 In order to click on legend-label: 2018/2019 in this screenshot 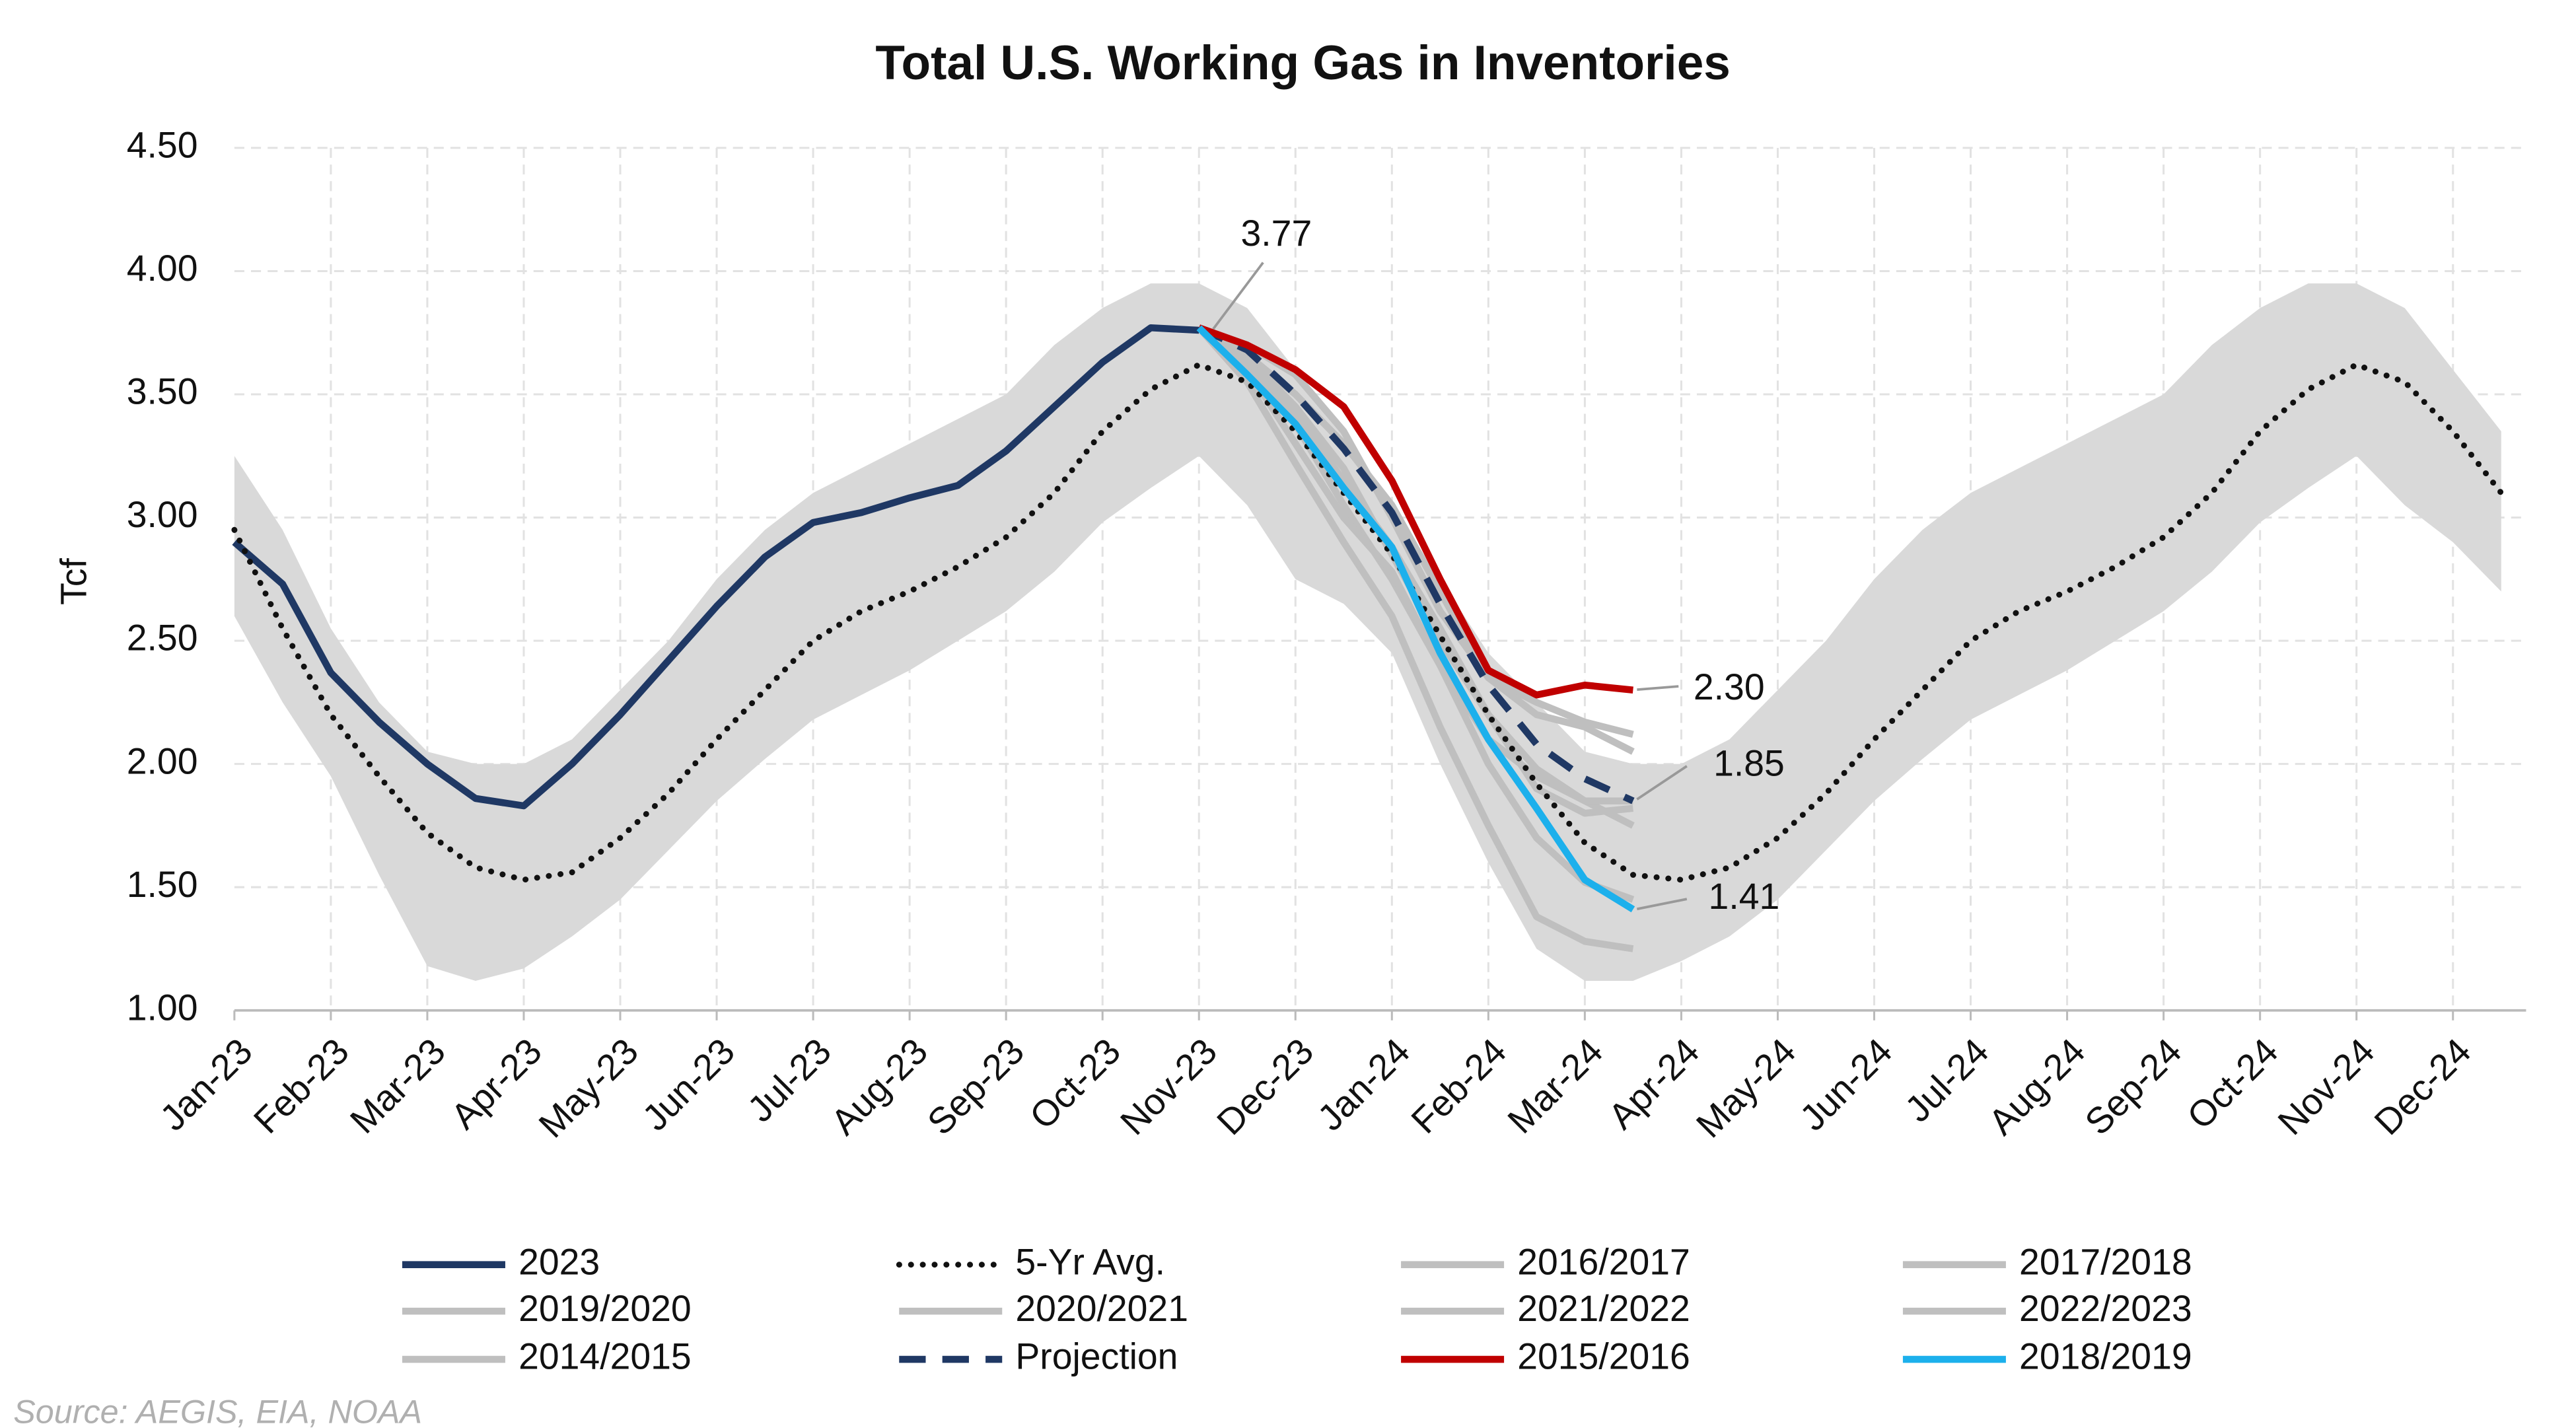, I will do `click(2106, 1356)`.